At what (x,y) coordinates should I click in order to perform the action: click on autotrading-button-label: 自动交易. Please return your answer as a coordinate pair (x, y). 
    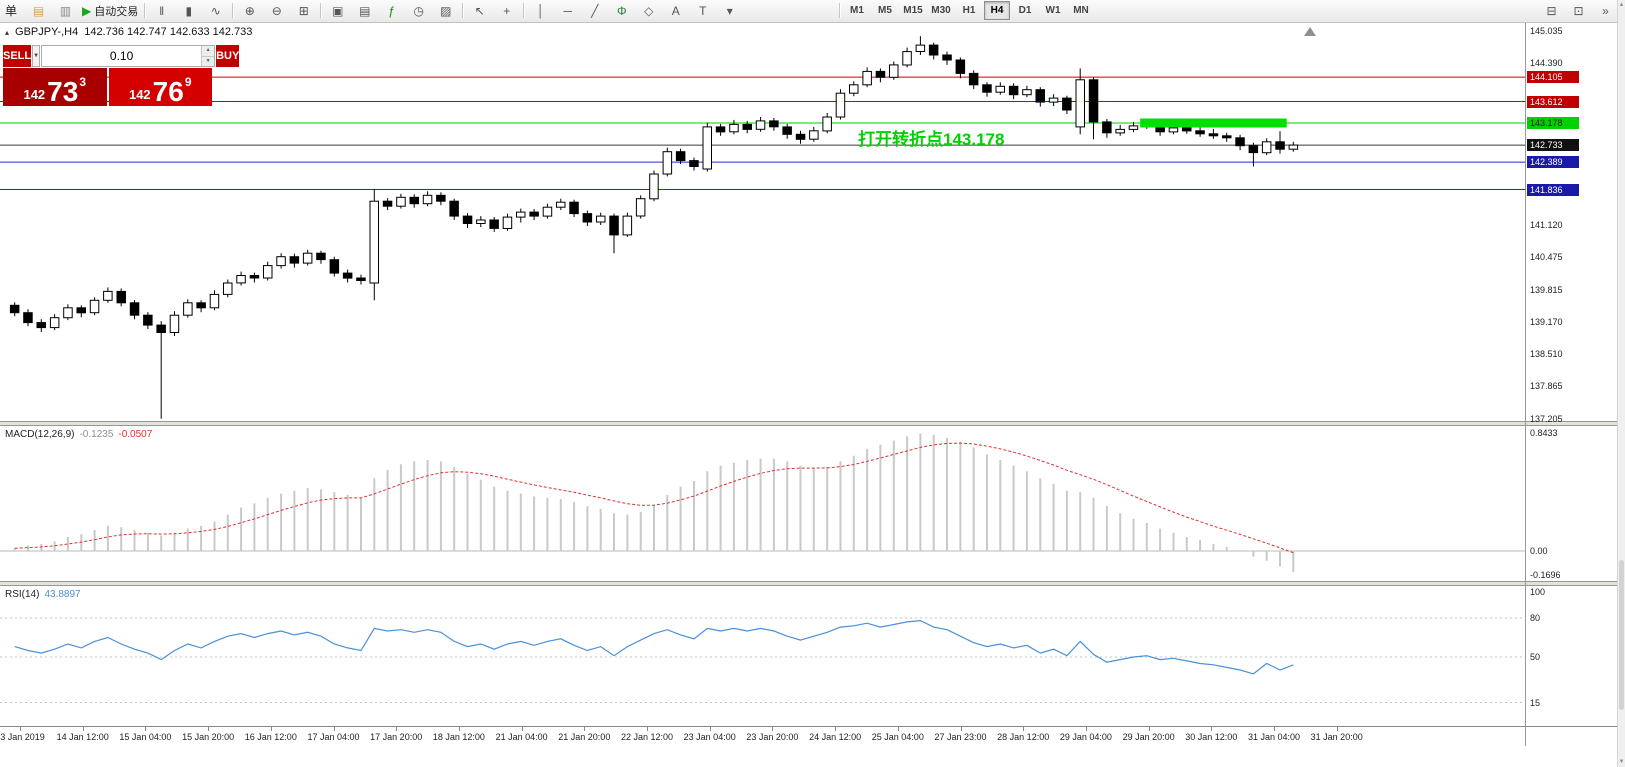
    Looking at the image, I should click on (116, 11).